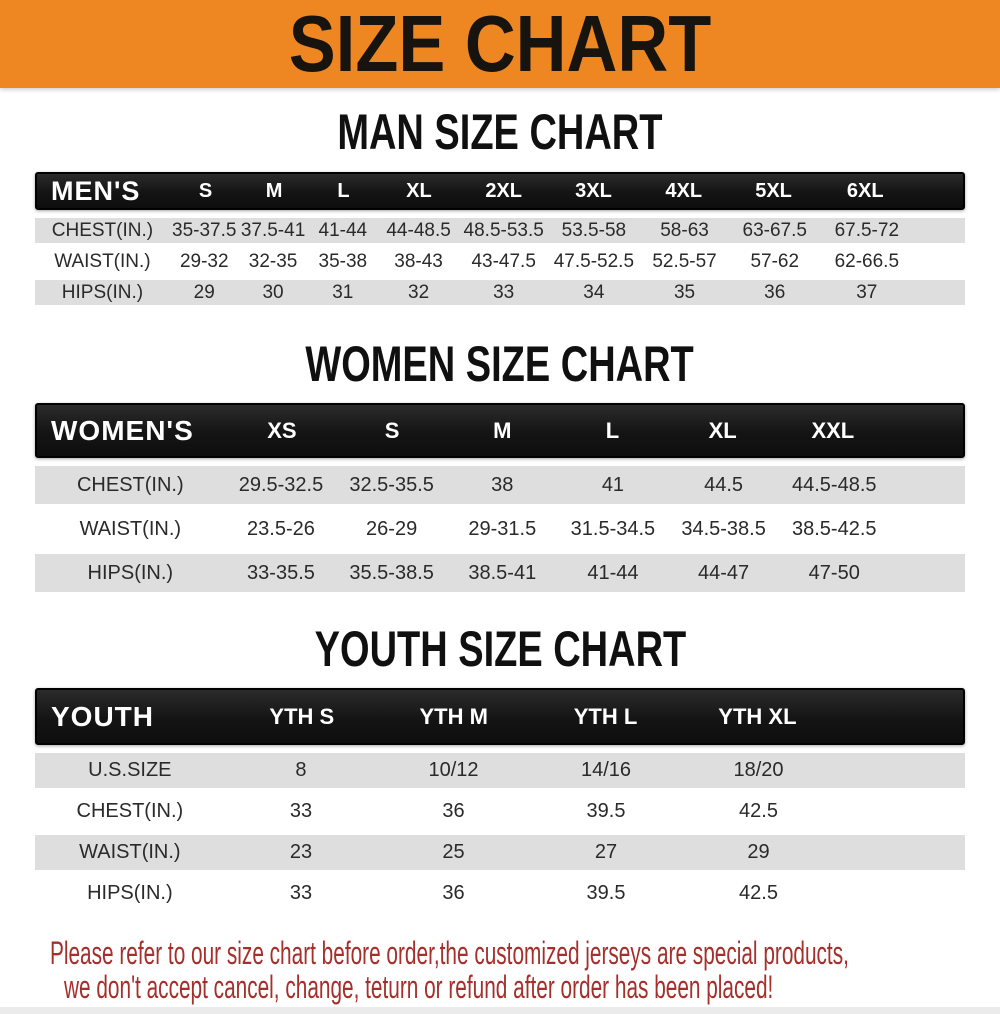 The width and height of the screenshot is (1000, 1014). What do you see at coordinates (96, 190) in the screenshot?
I see `men-table-title: MEN'S` at bounding box center [96, 190].